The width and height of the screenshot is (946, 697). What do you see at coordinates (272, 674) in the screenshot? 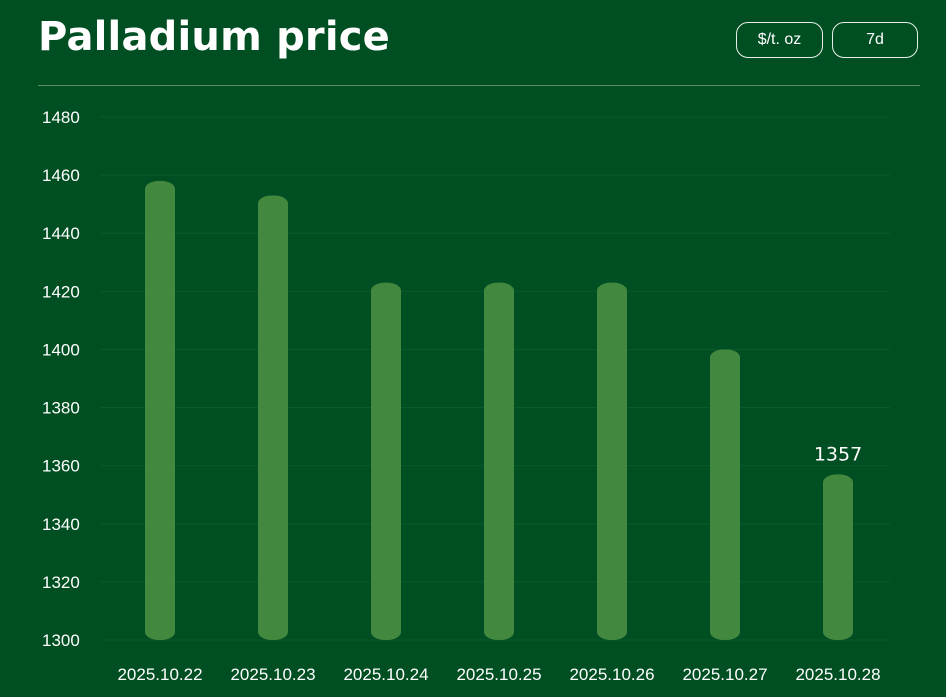
I see `x-tick-label: 2025.10.23` at bounding box center [272, 674].